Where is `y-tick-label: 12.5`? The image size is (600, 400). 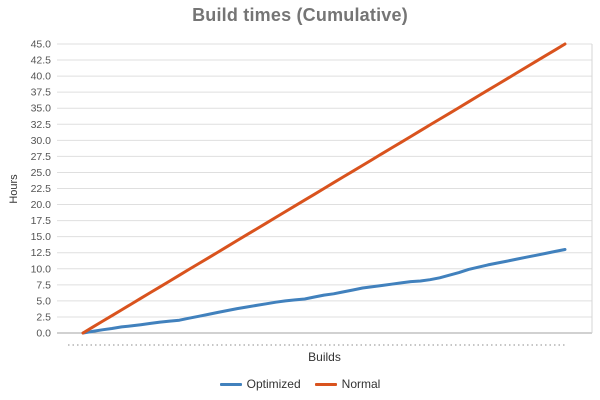
y-tick-label: 12.5 is located at coordinates (41, 253).